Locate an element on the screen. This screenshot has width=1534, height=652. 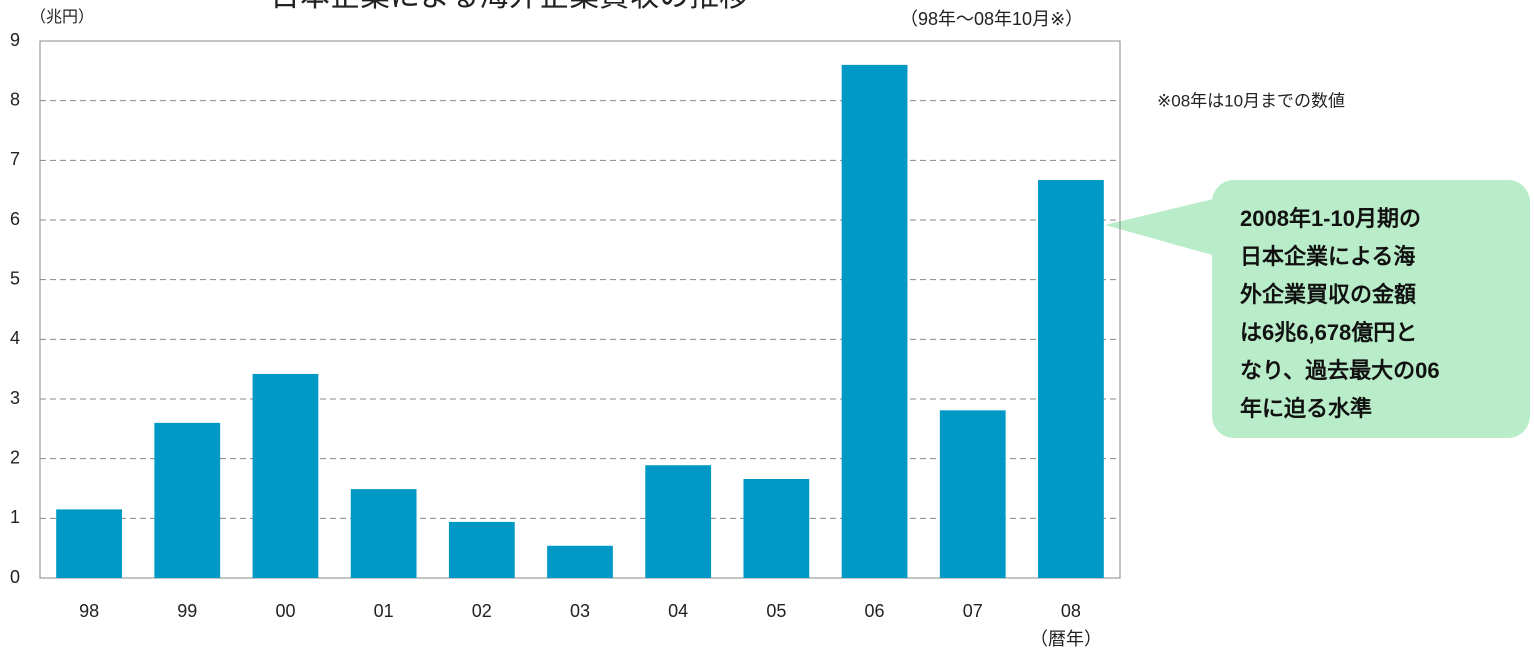
x-tick-label: 04 is located at coordinates (678, 611).